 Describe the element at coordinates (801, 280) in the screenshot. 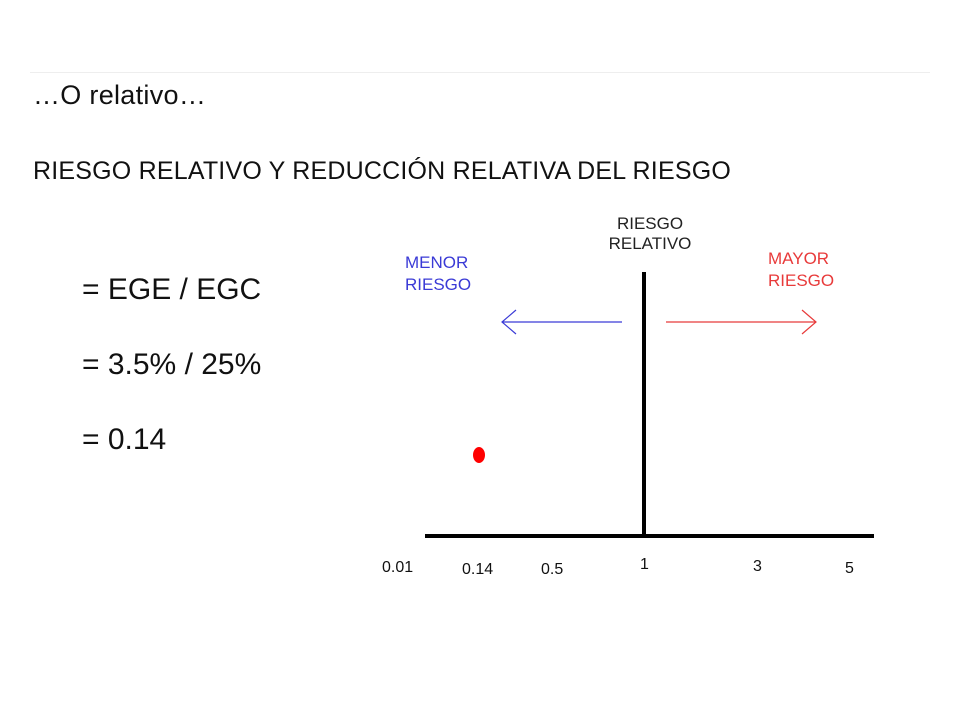

I see `higher-risk-label-line-2: RIESGO` at that location.